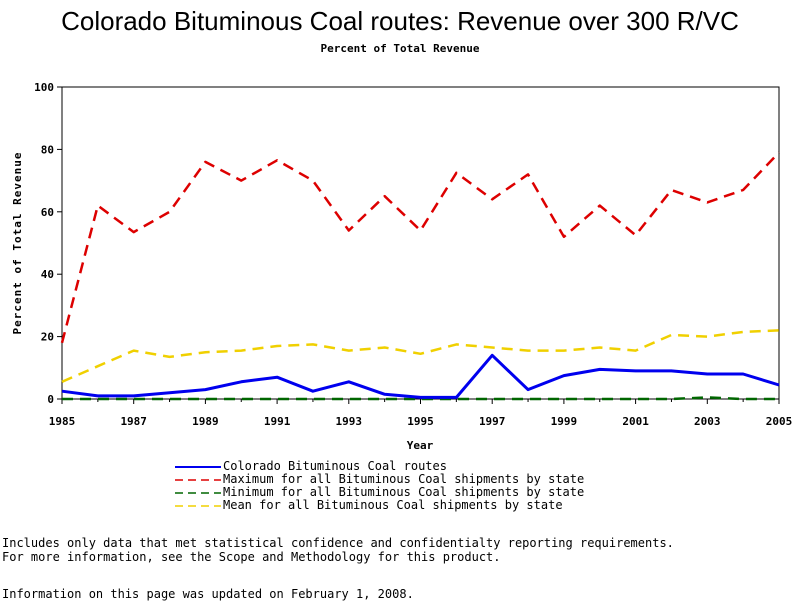  What do you see at coordinates (47, 149) in the screenshot?
I see `y-tick-label: 80` at bounding box center [47, 149].